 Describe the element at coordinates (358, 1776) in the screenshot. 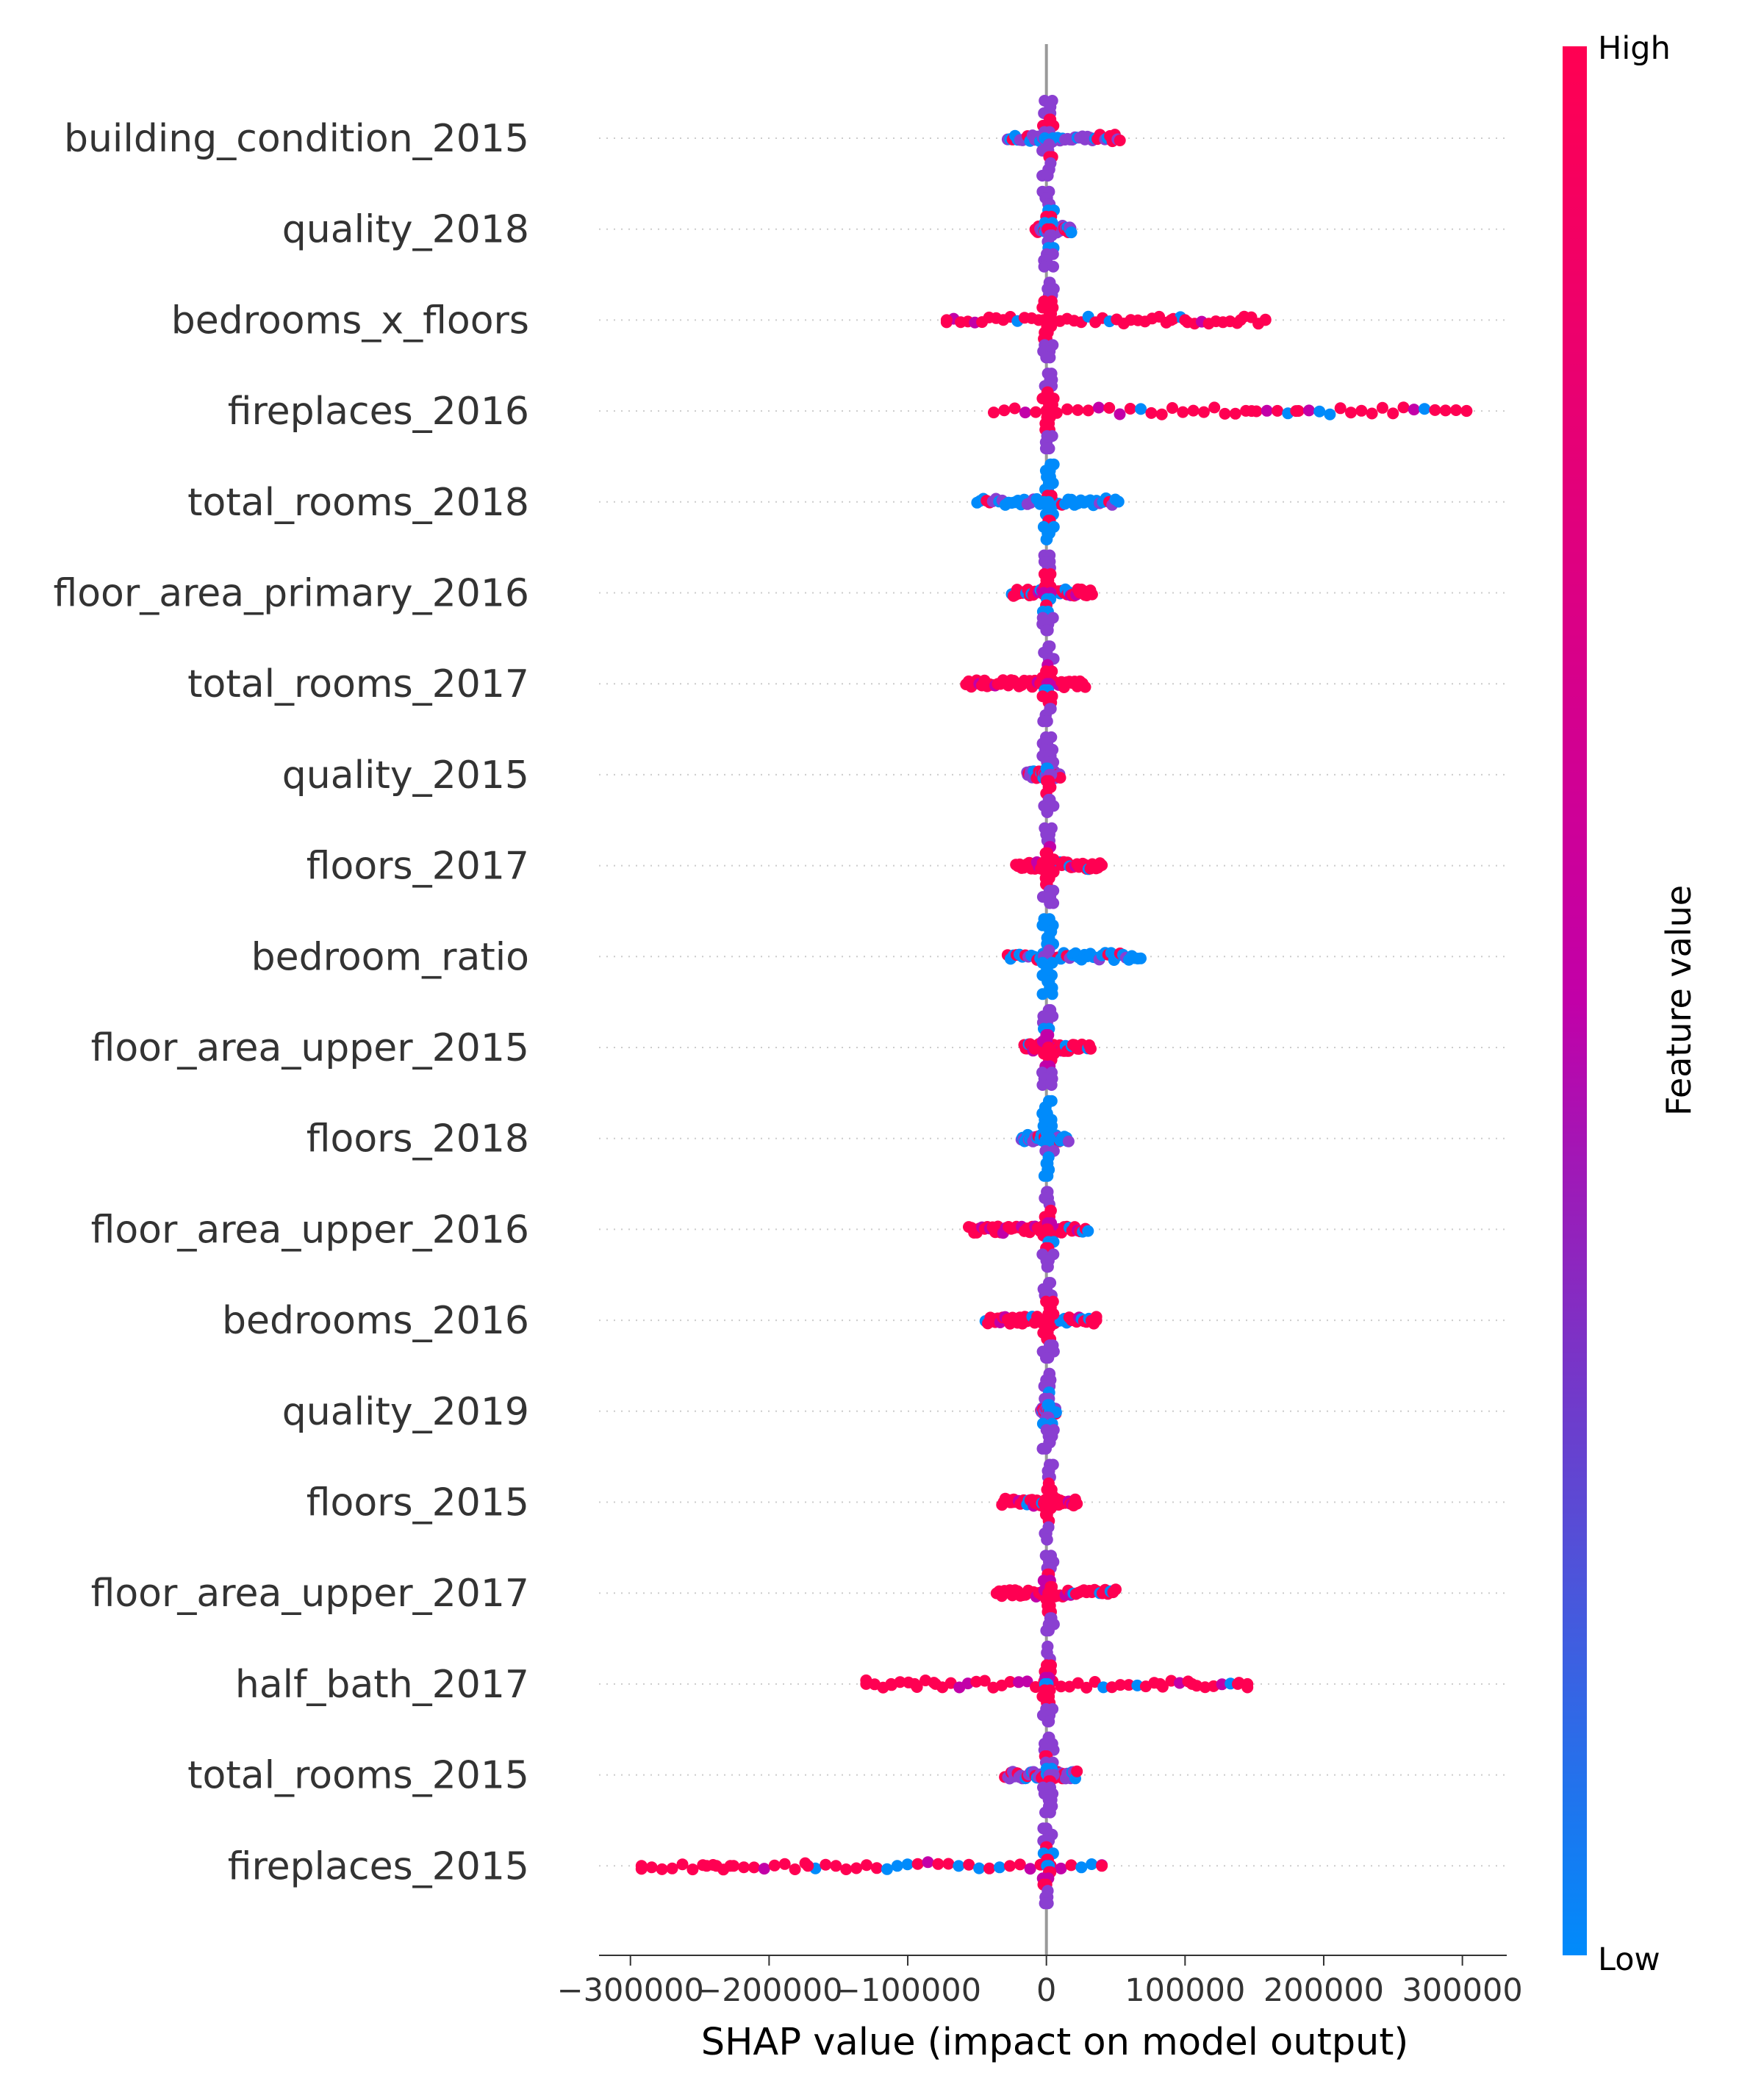

I see `feature-label: total_rooms_2015` at that location.